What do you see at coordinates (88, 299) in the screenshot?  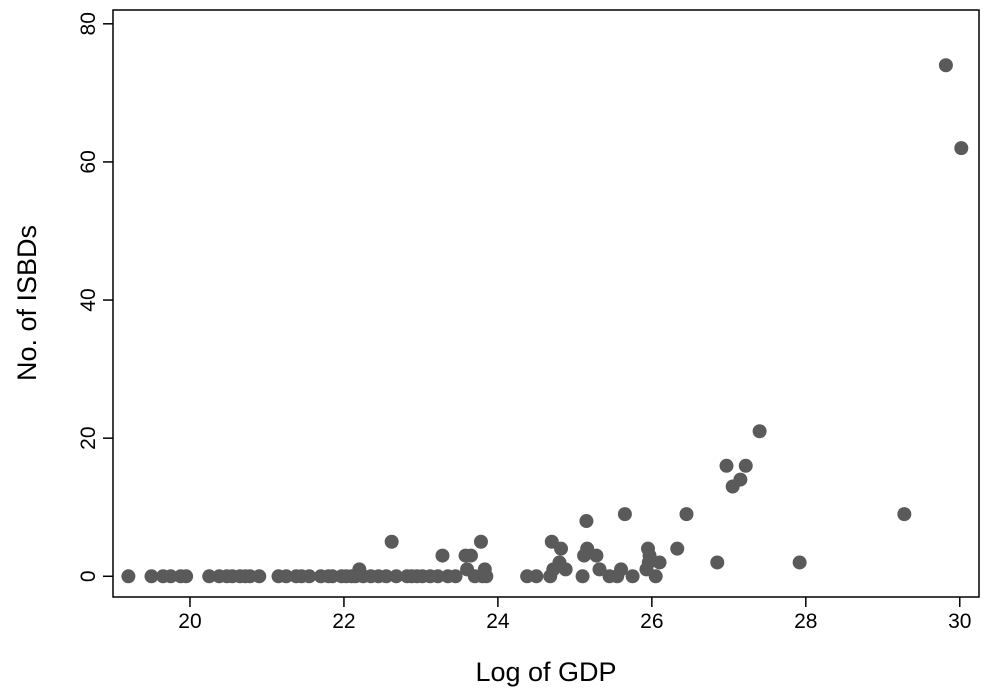 I see `y-tick-label: 40` at bounding box center [88, 299].